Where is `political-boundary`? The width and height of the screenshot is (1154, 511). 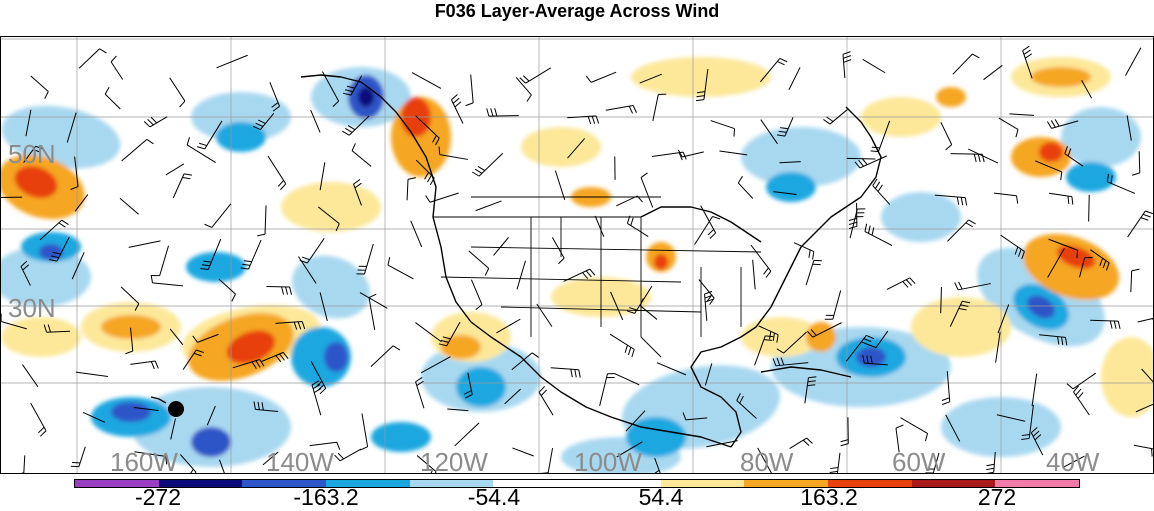 political-boundary is located at coordinates (601, 309).